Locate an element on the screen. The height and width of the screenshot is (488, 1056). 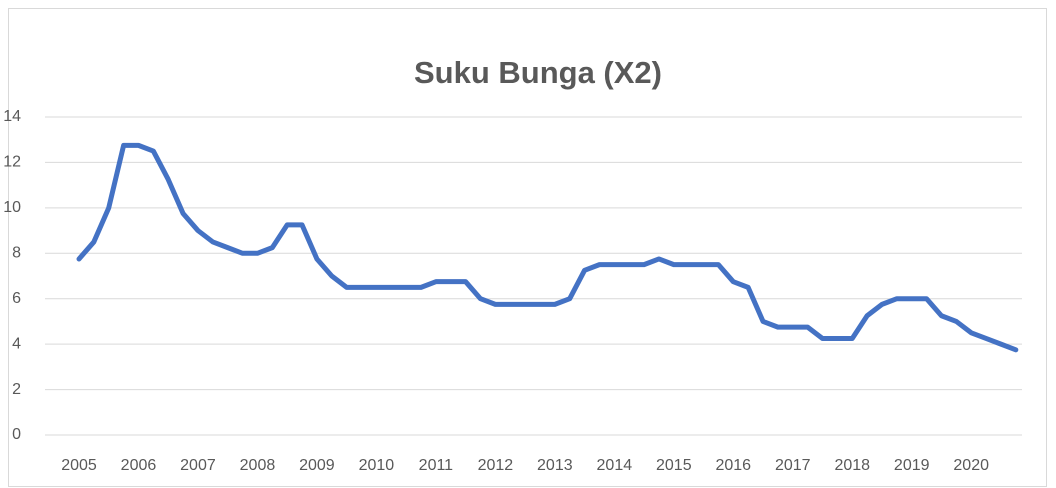
y-tick-label: 4 is located at coordinates (16, 343).